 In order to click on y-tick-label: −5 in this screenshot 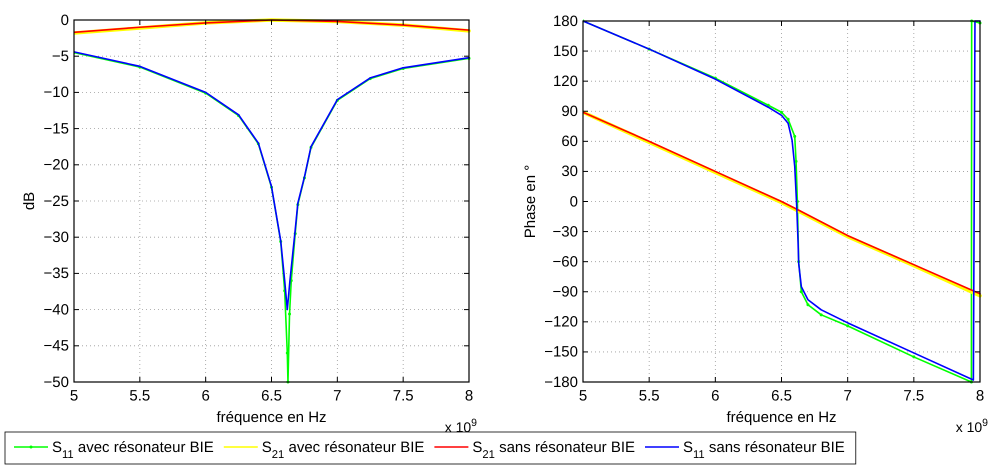, I will do `click(60, 56)`.